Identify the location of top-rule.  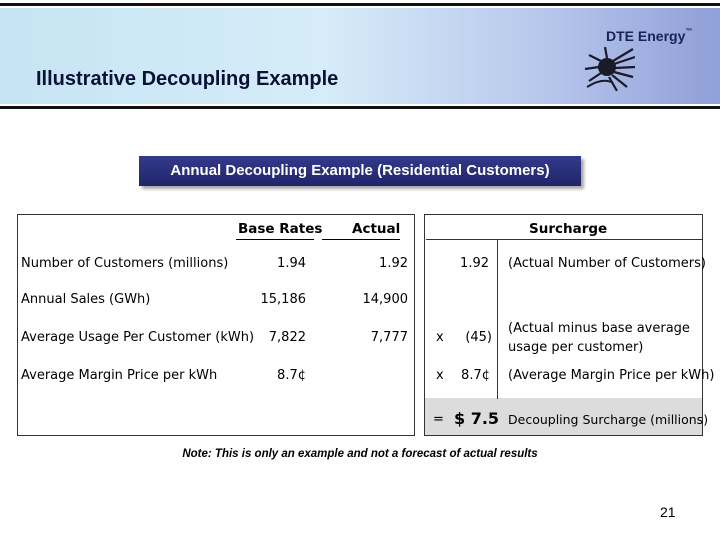
(360, 4).